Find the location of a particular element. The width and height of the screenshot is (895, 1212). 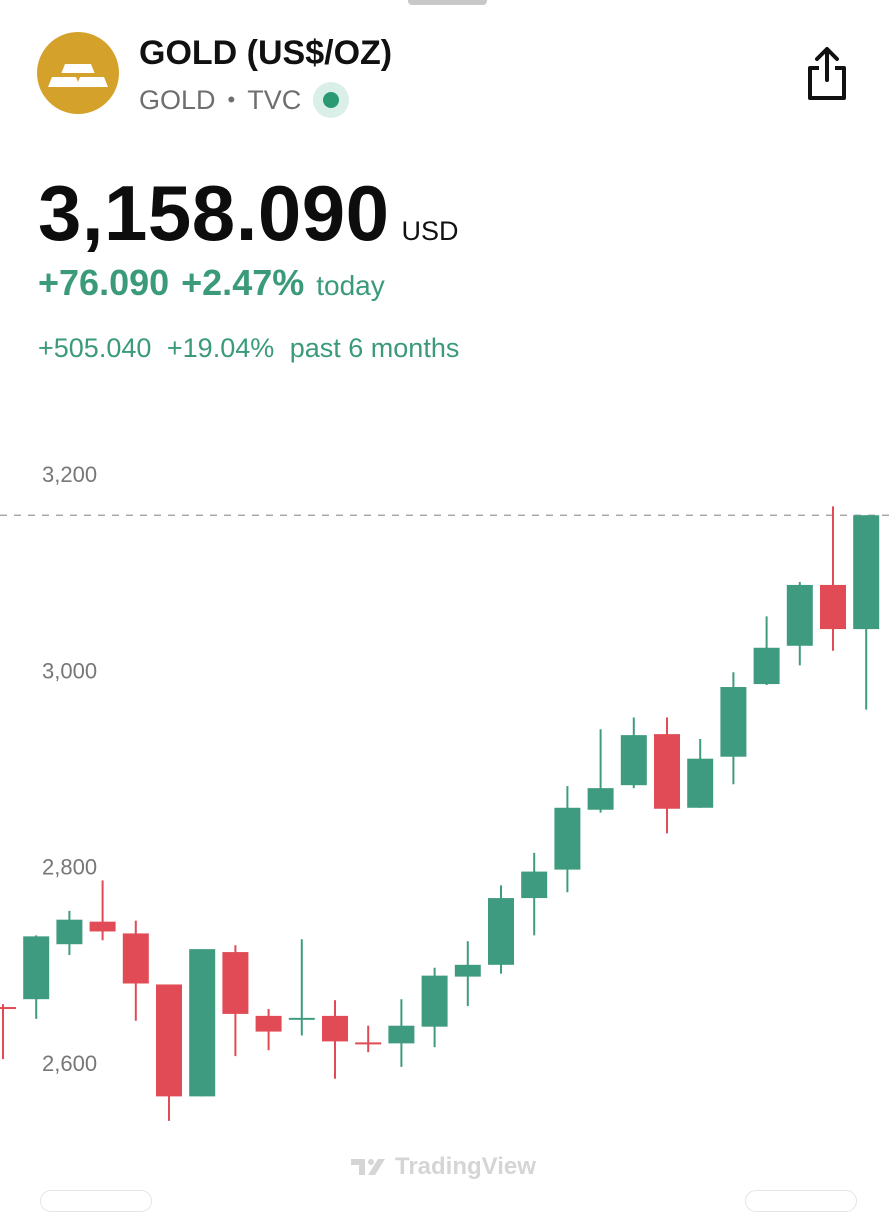

price-row: 3,158.090 USD is located at coordinates (248, 213).